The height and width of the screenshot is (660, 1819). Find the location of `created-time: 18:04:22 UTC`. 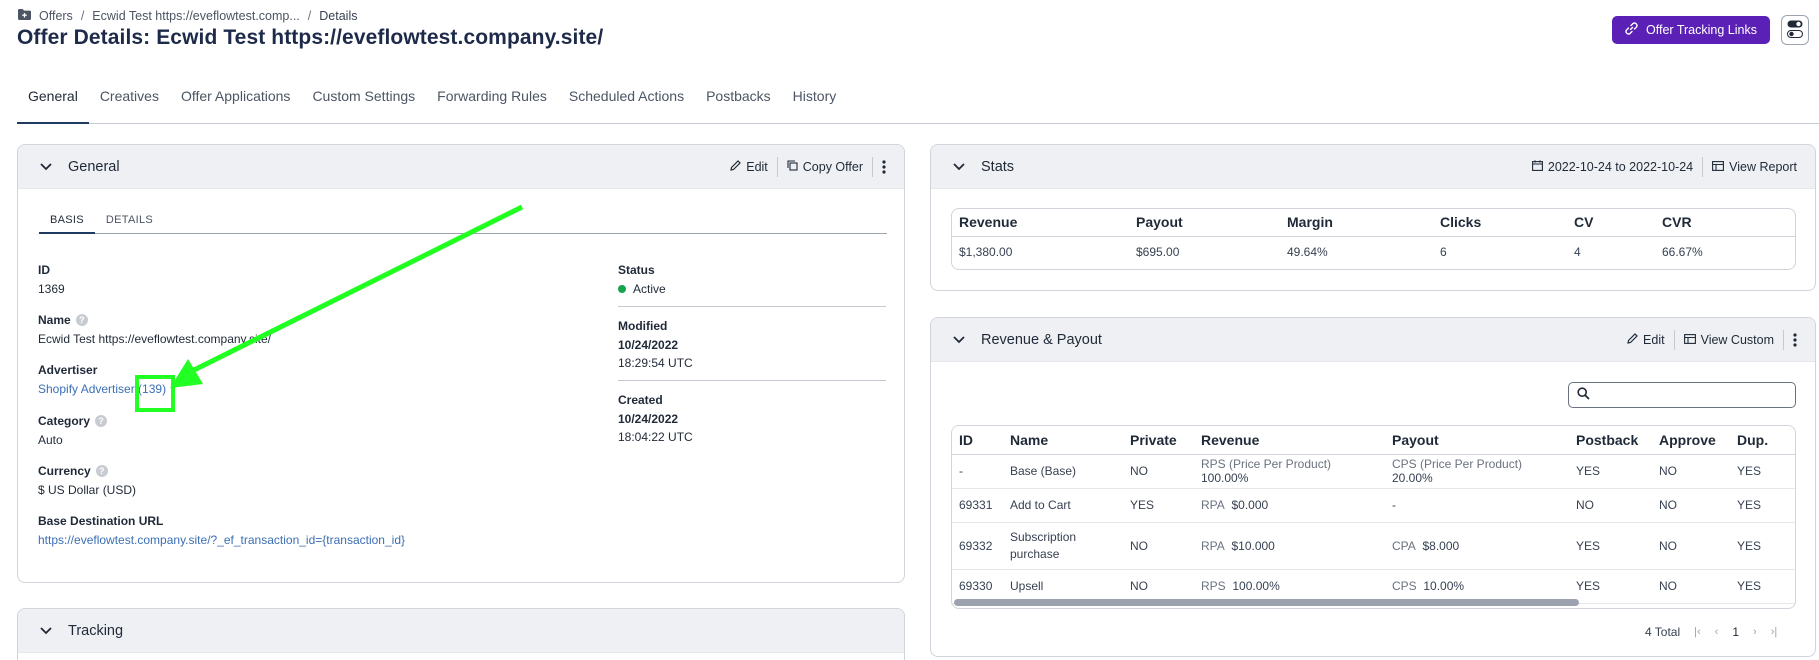

created-time: 18:04:22 UTC is located at coordinates (655, 437).